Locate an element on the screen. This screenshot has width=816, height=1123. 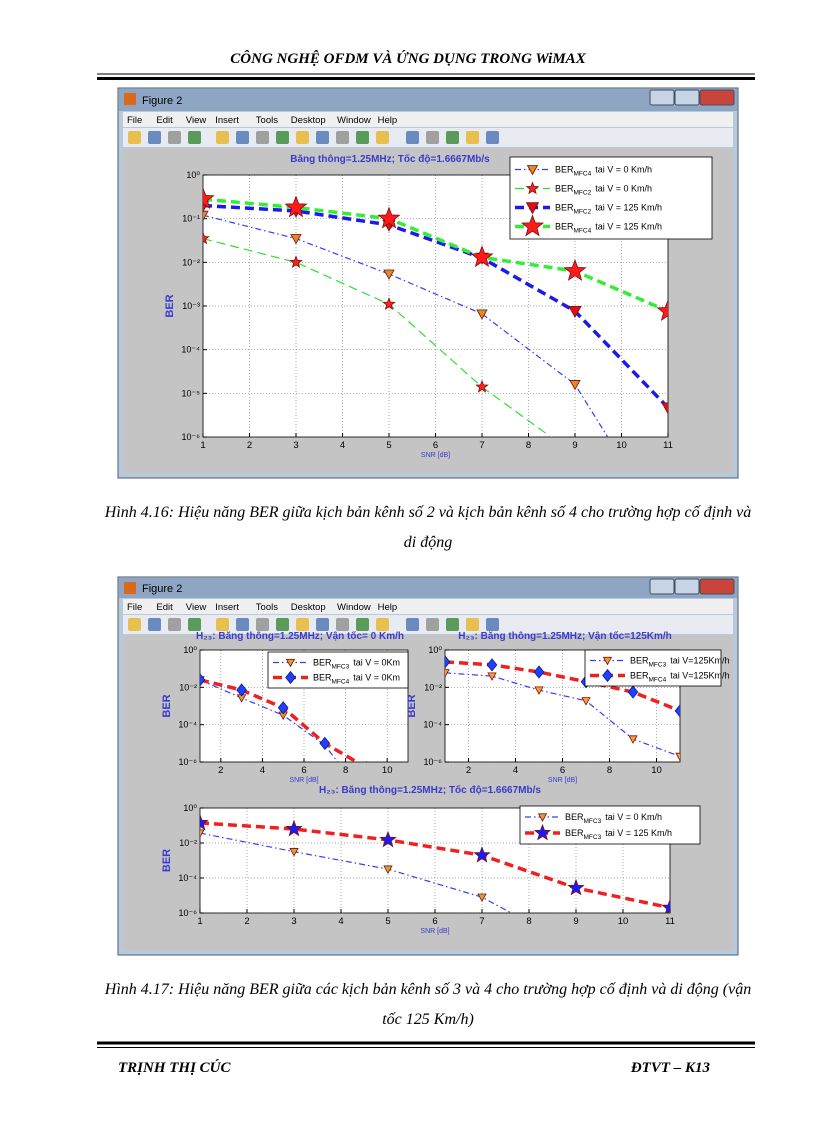
y-tick-label: 10⁻³ is located at coordinates (191, 306).